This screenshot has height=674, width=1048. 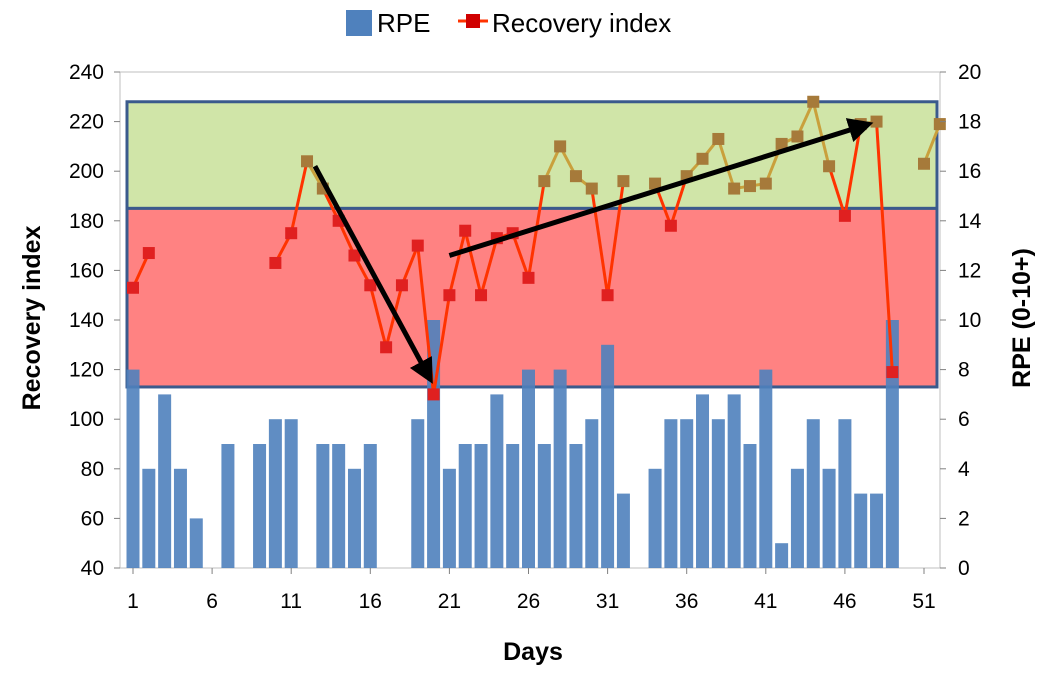 I want to click on y-left-tick-label: 220, so click(x=86, y=122).